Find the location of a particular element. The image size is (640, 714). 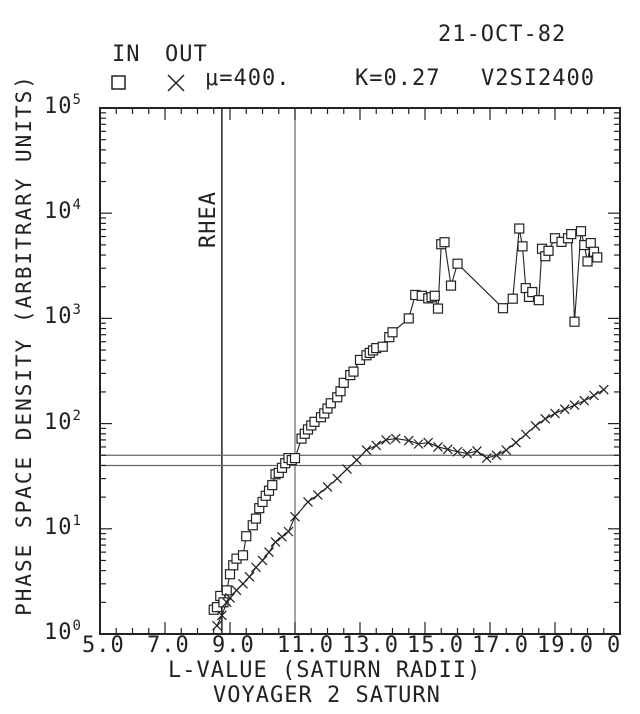

x-axis-title: L-VALUE (SATURN RADII) is located at coordinates (325, 670).